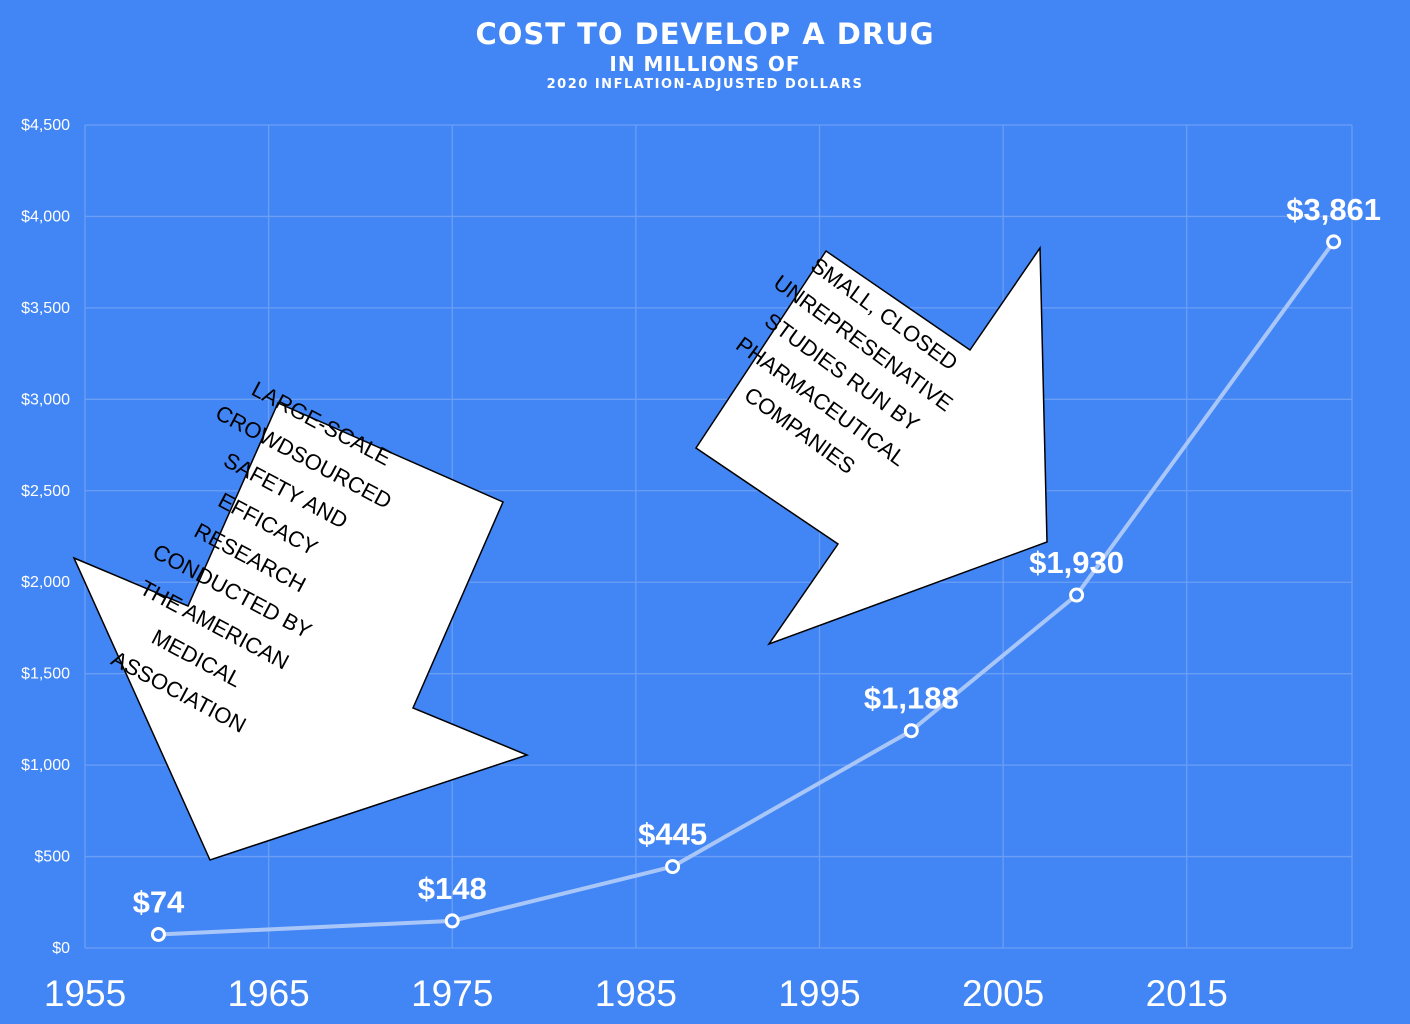  What do you see at coordinates (61, 948) in the screenshot?
I see `y-tick-label: $0` at bounding box center [61, 948].